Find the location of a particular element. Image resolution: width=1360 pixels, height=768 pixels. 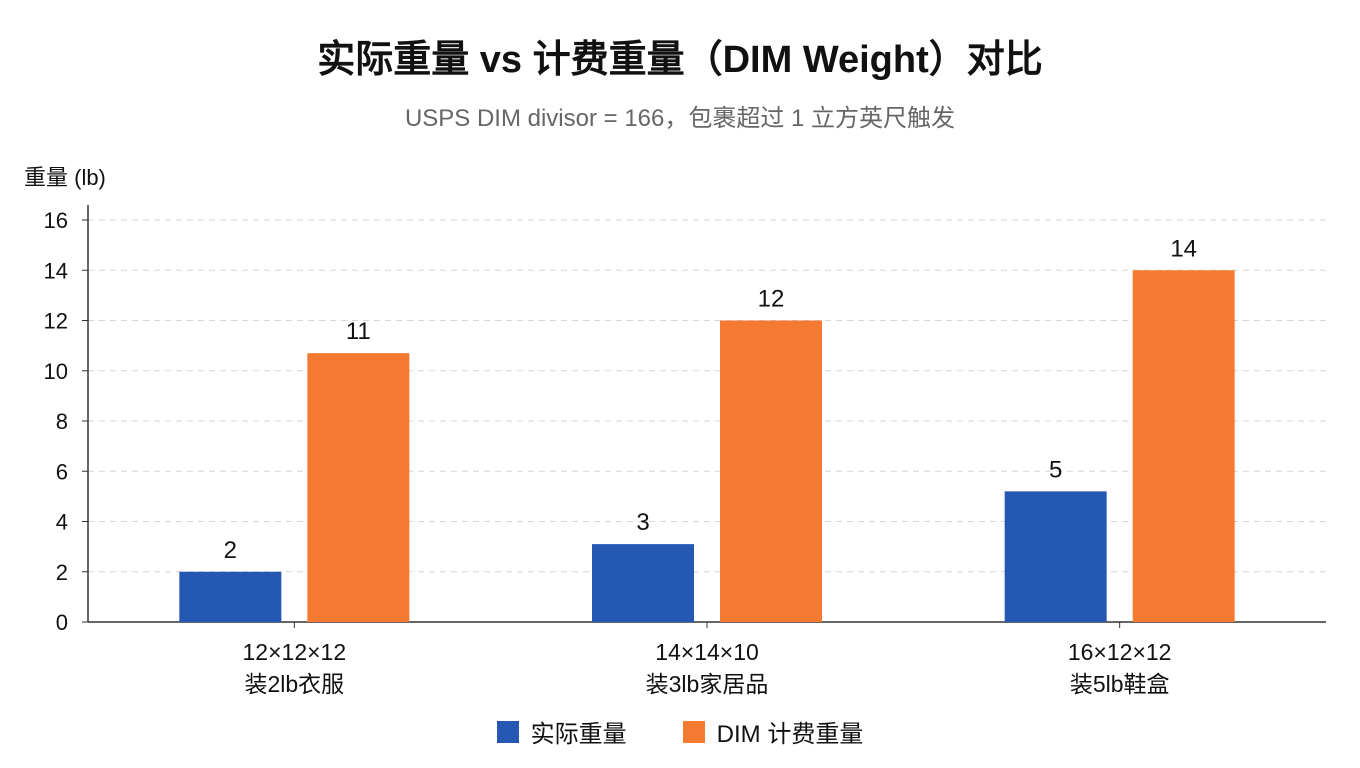

y-tick-label: 16 is located at coordinates (56, 220).